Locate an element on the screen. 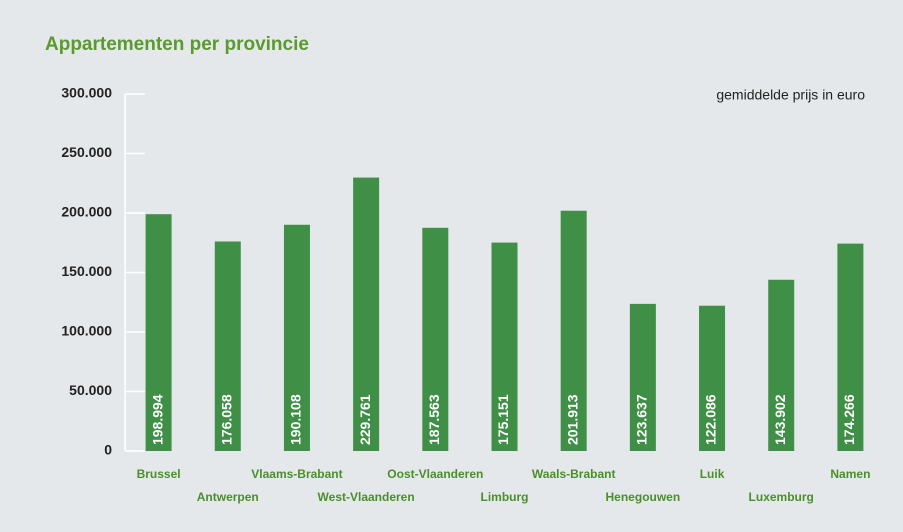  value-label: 175.151 is located at coordinates (503, 419).